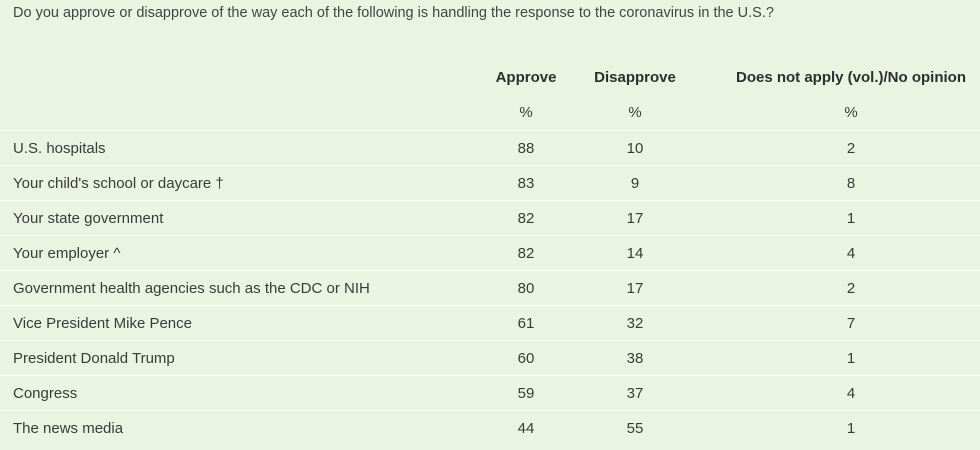 The width and height of the screenshot is (980, 450). What do you see at coordinates (490, 182) in the screenshot?
I see `table-row: Your child's school or daycare † 83 9 8` at bounding box center [490, 182].